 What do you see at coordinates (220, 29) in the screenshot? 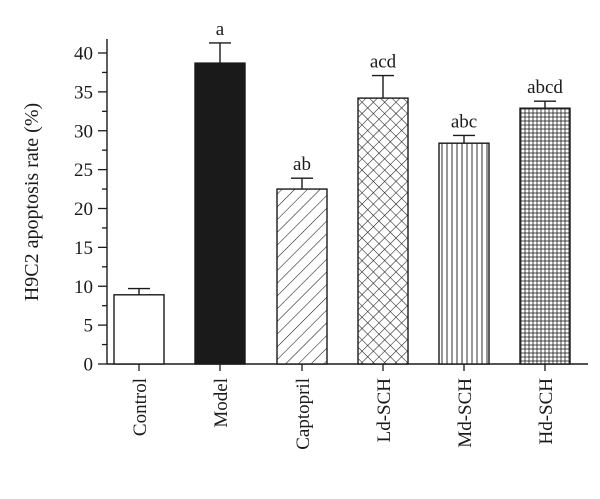
I see `significance-label: a` at bounding box center [220, 29].